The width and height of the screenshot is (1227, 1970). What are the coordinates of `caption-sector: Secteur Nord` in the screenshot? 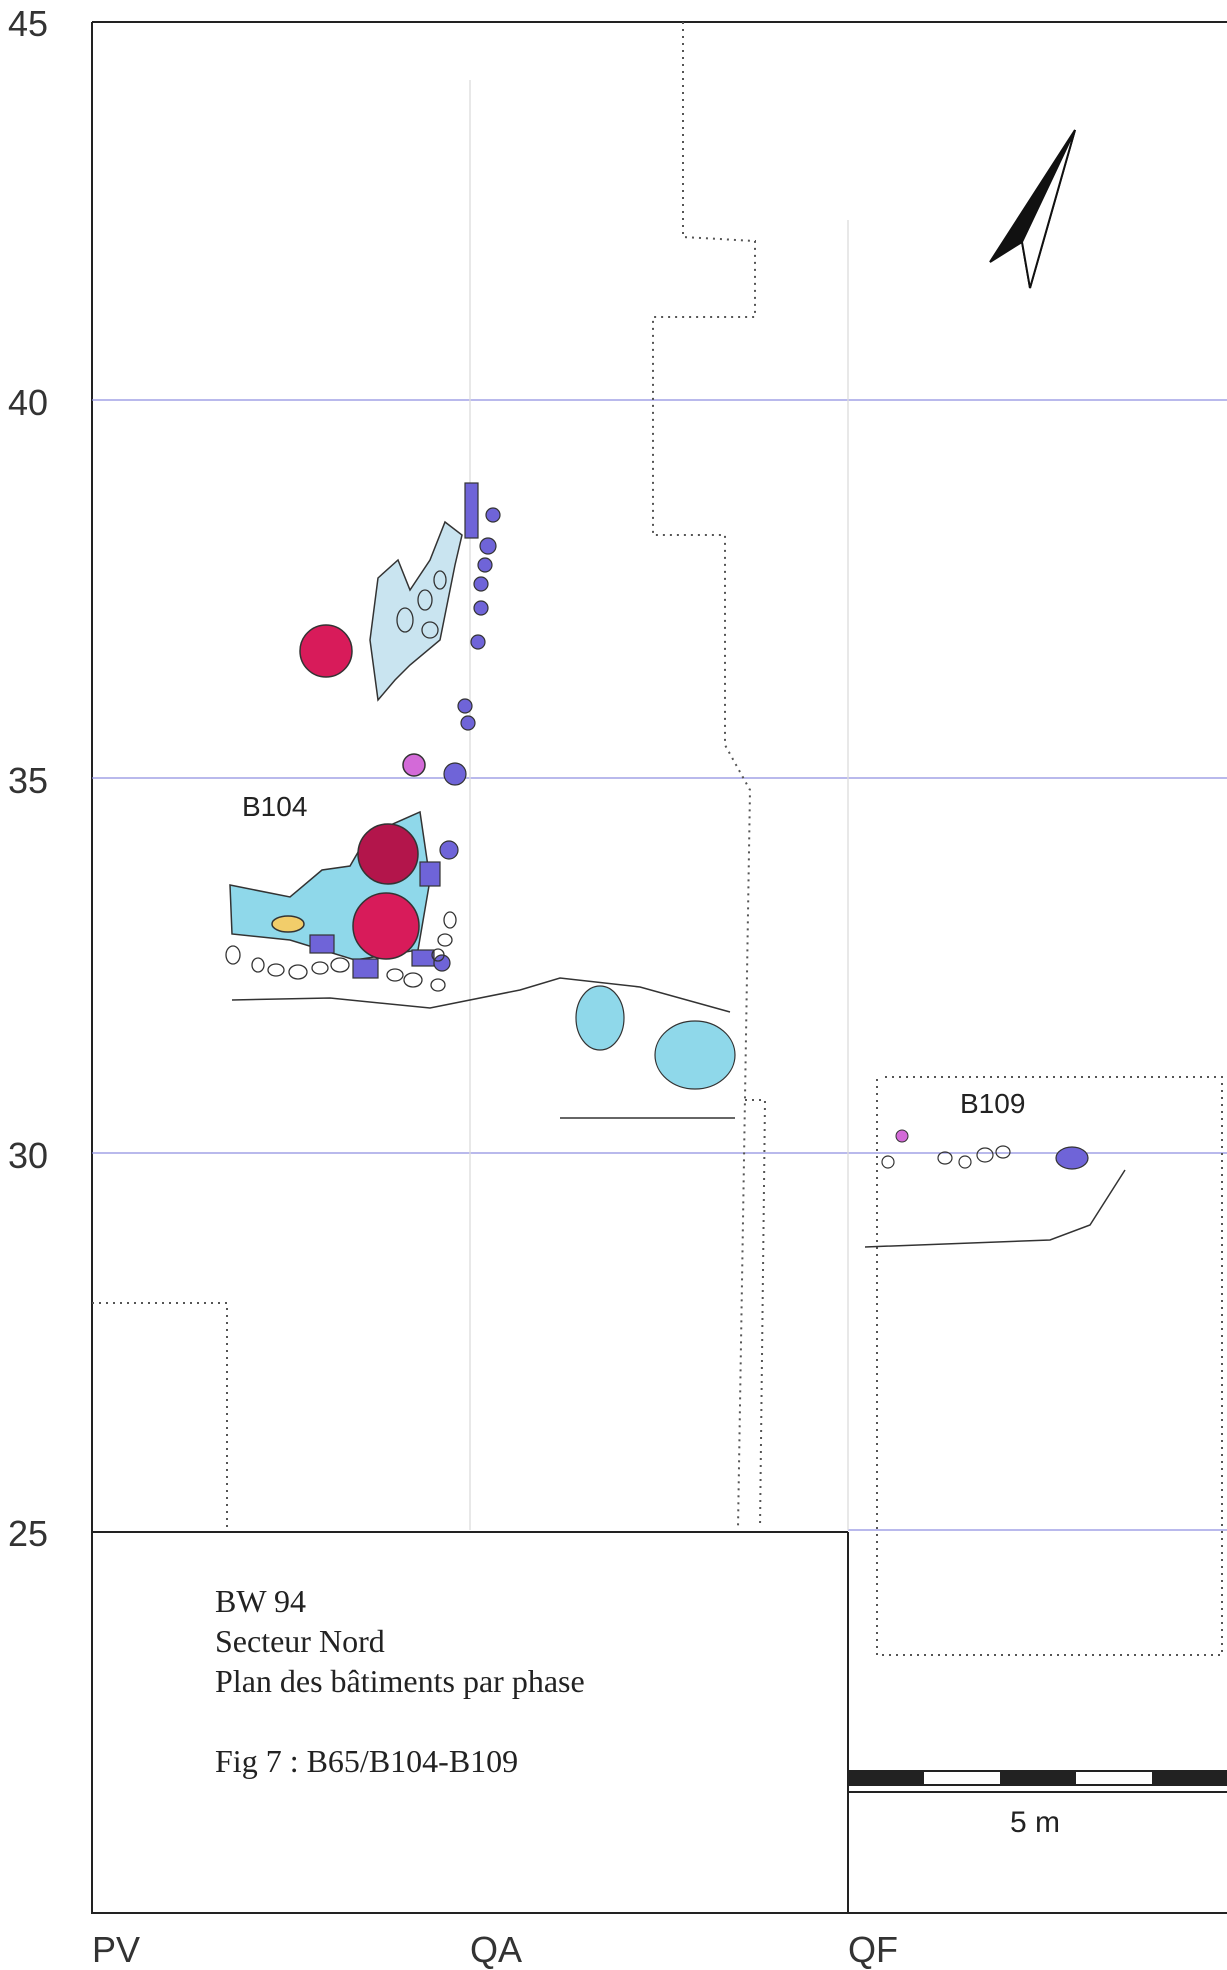 It's located at (300, 1641).